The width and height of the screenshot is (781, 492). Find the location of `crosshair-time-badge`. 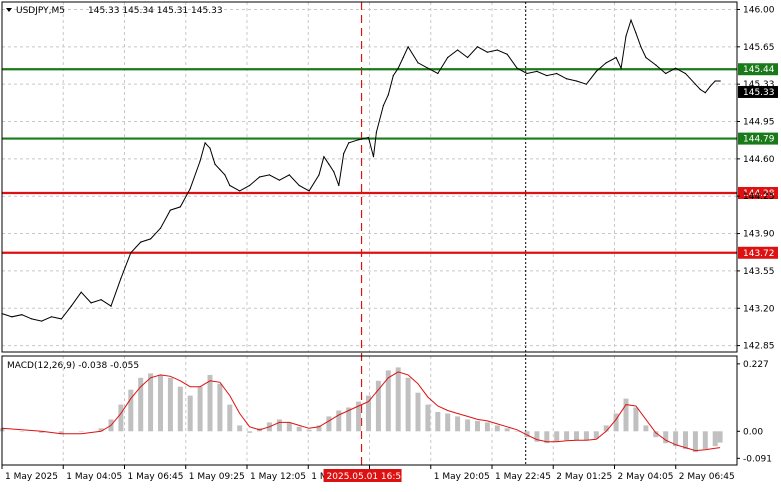

crosshair-time-badge is located at coordinates (362, 475).